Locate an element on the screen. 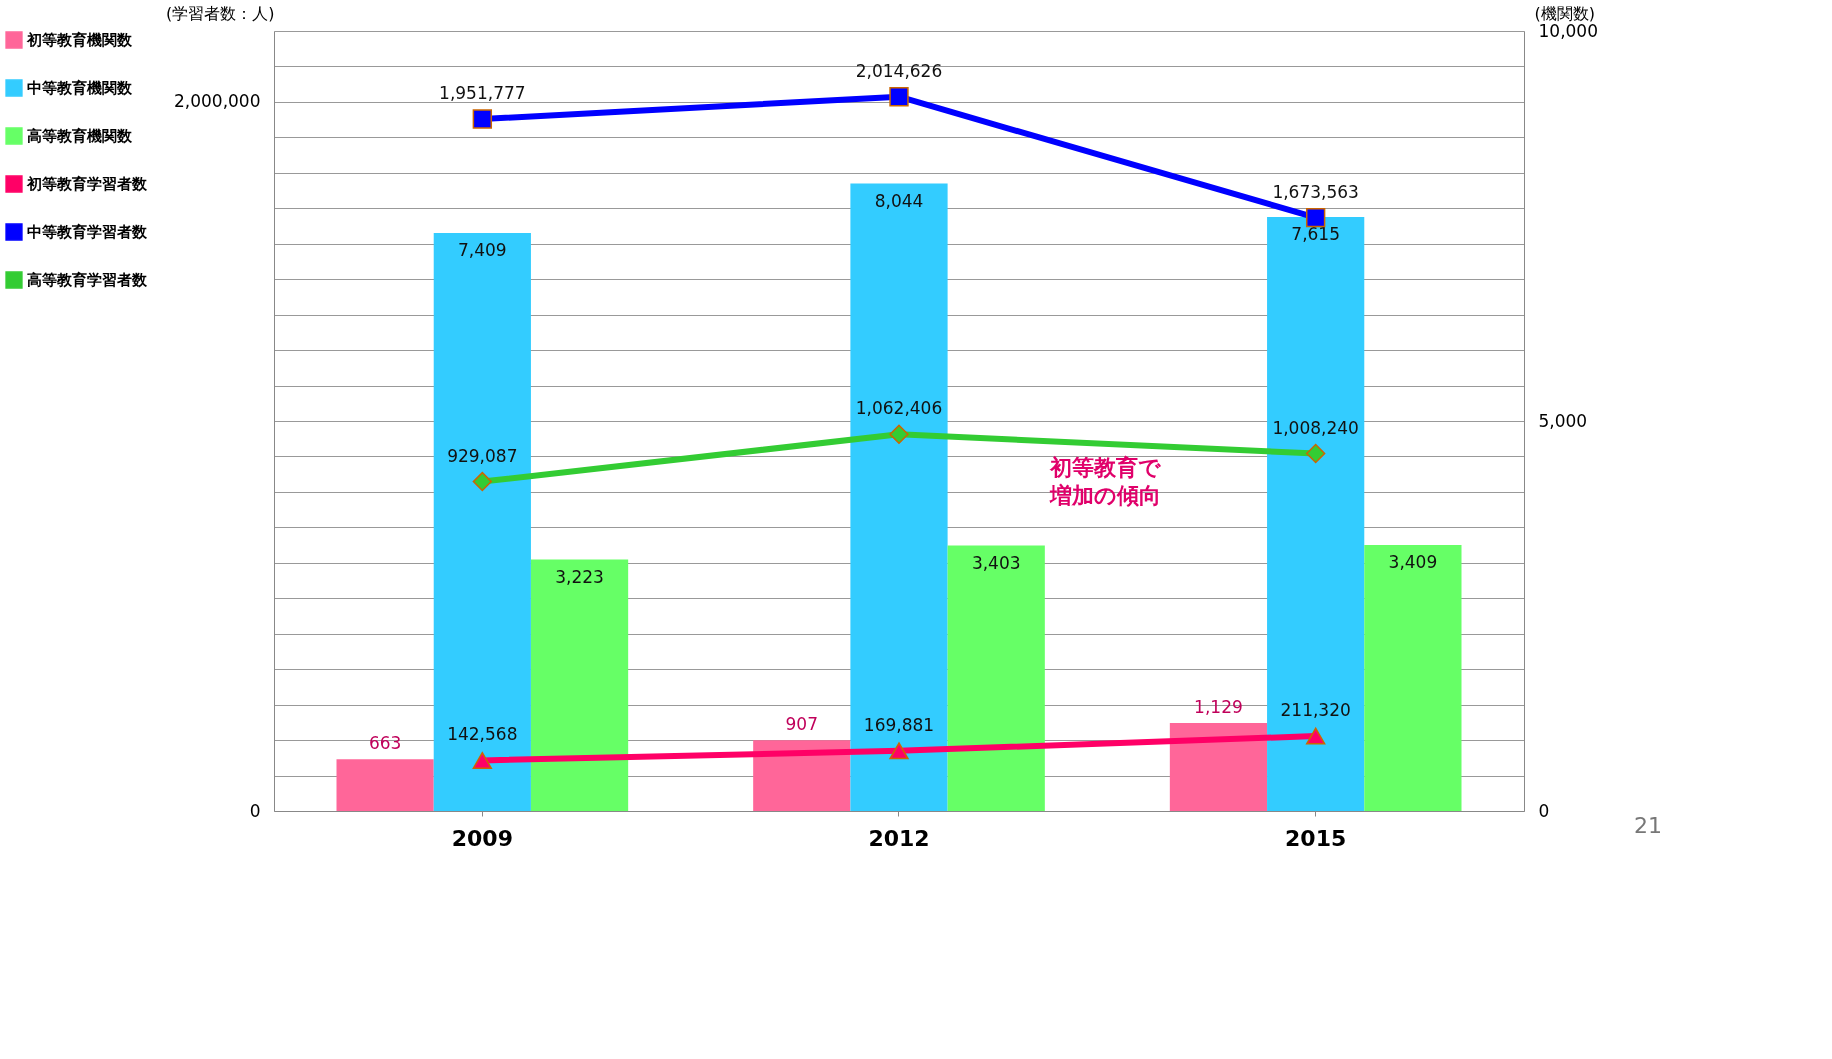 This screenshot has height=1059, width=1832. data-label: 907 is located at coordinates (801, 724).